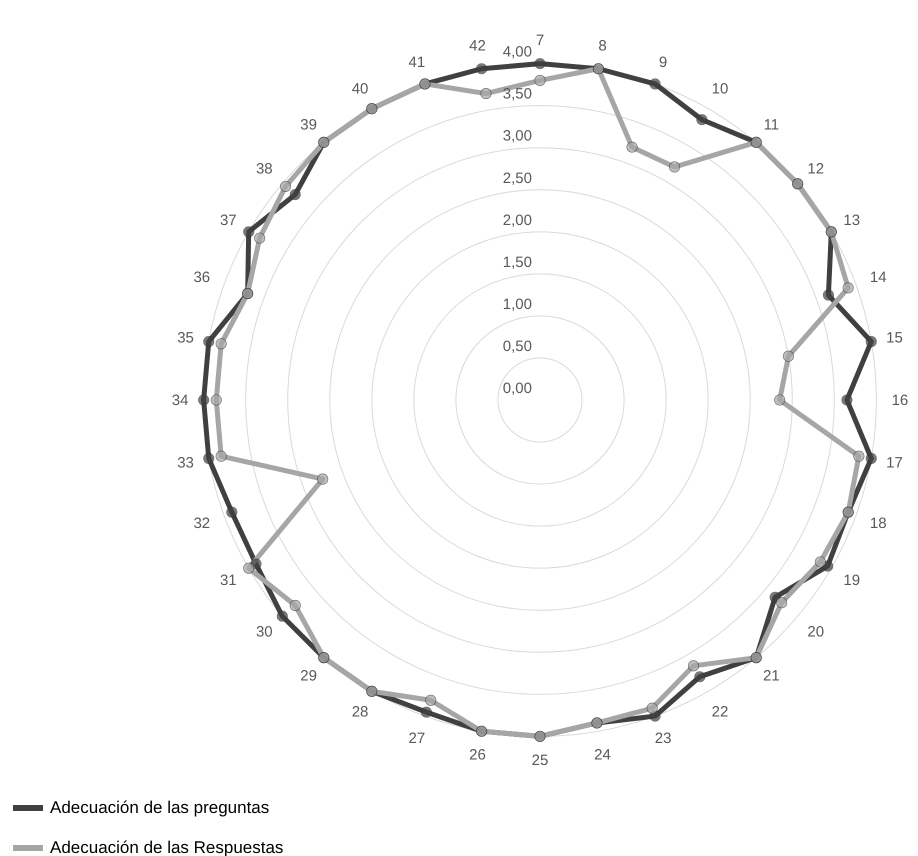  What do you see at coordinates (264, 169) in the screenshot?
I see `spoke-label: 38` at bounding box center [264, 169].